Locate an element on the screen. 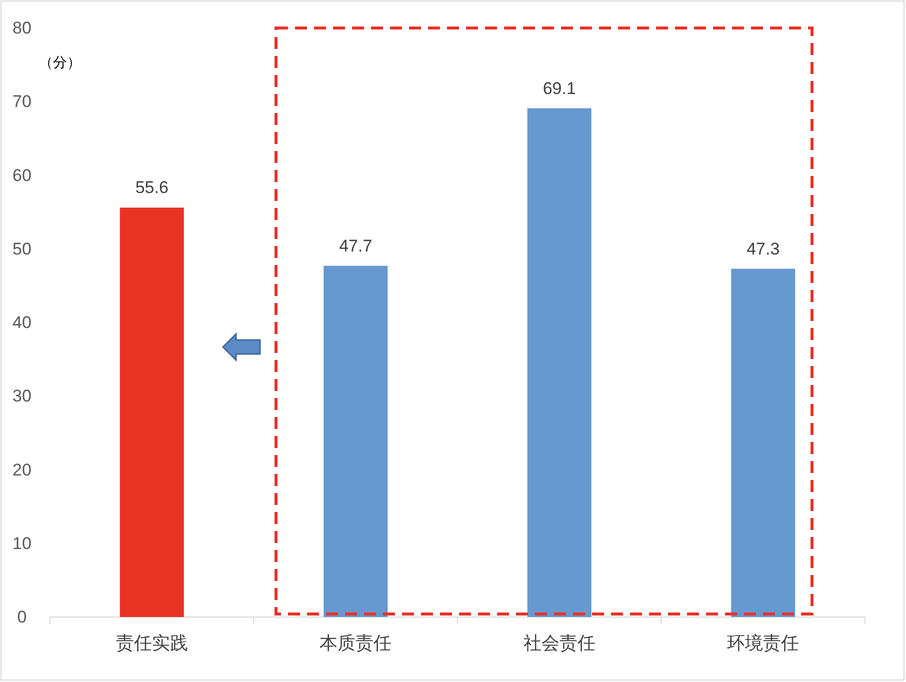 The height and width of the screenshot is (682, 906). x-tick-label: 本质责任 is located at coordinates (356, 643).